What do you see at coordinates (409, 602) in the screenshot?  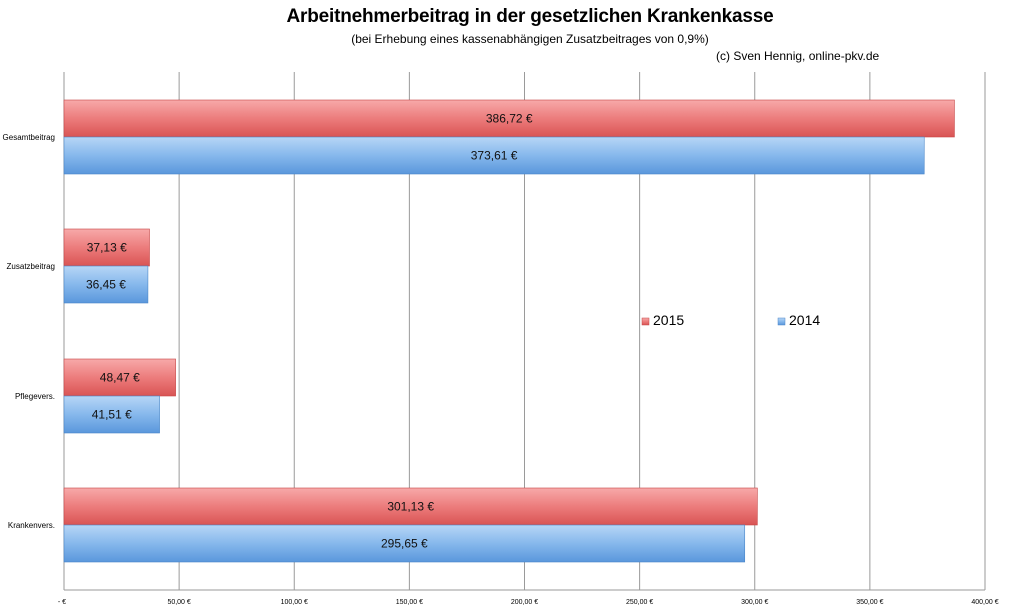 I see `x-tick-label: 150,00 €` at bounding box center [409, 602].